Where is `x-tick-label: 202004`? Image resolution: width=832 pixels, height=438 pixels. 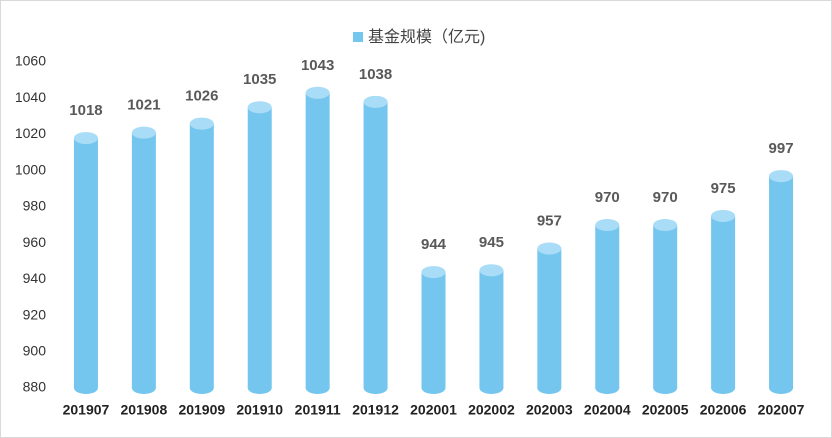
x-tick-label: 202004 is located at coordinates (607, 410).